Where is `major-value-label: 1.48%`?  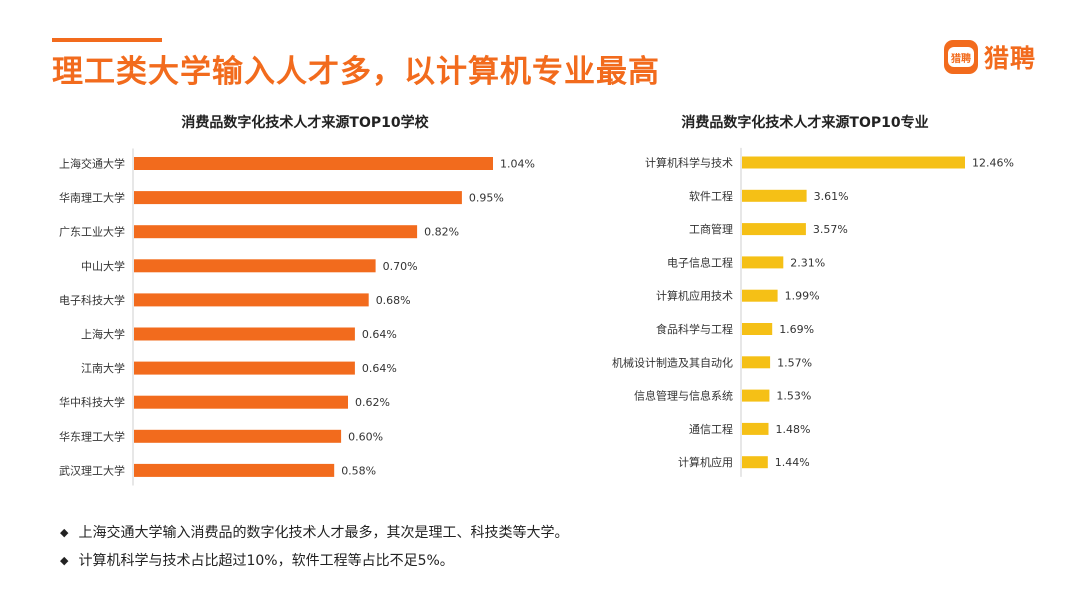
major-value-label: 1.48% is located at coordinates (793, 429).